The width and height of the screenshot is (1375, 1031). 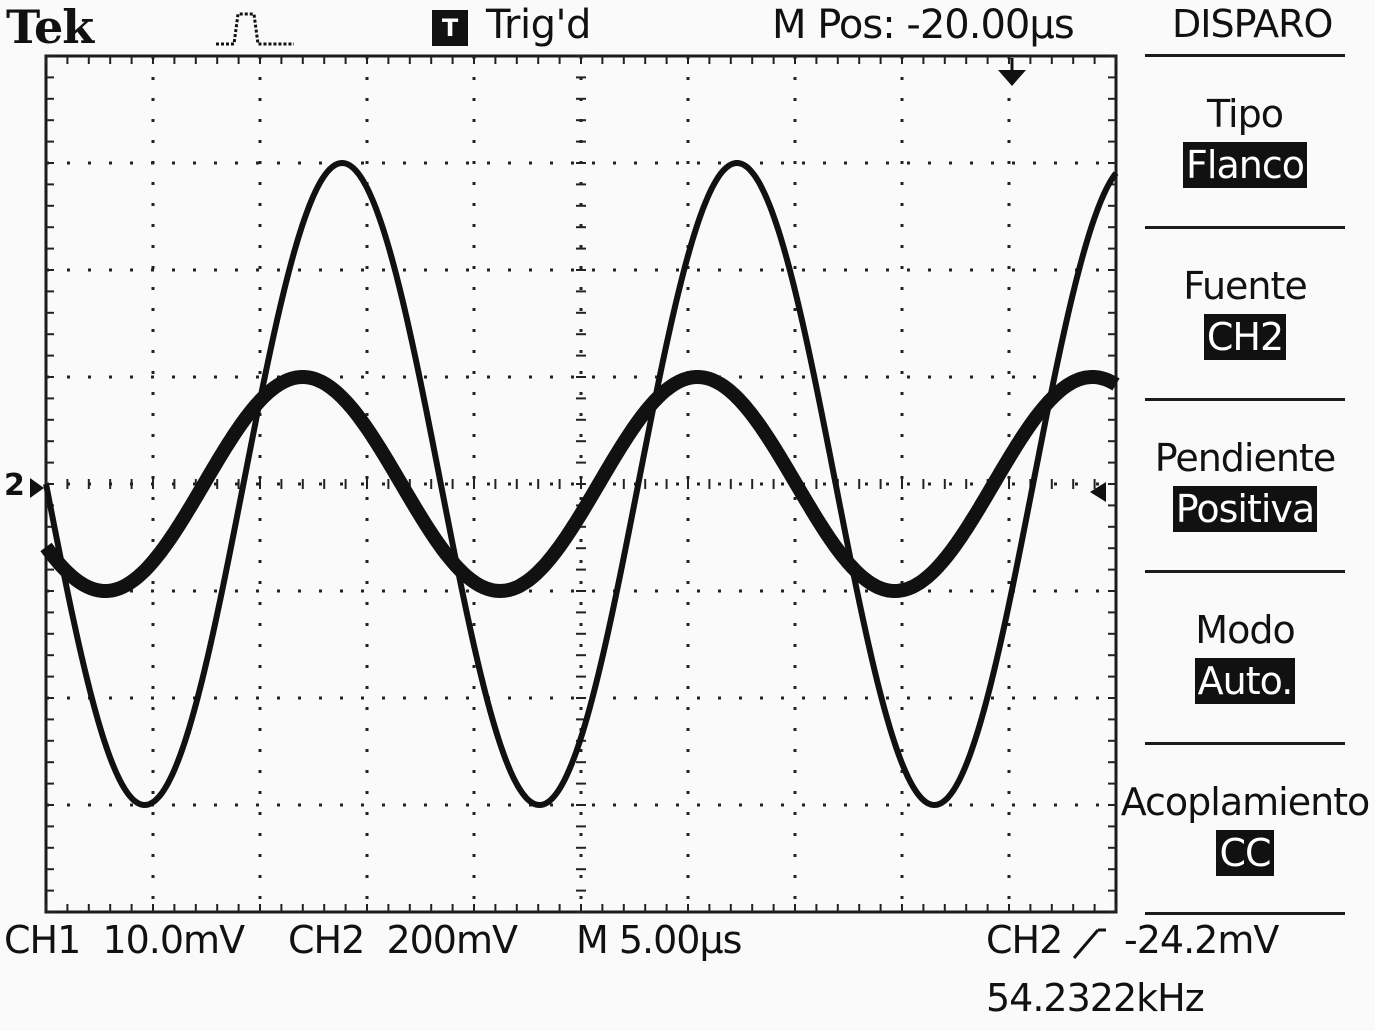 What do you see at coordinates (1095, 998) in the screenshot?
I see `trigger-frequency: 54.2322kHz` at bounding box center [1095, 998].